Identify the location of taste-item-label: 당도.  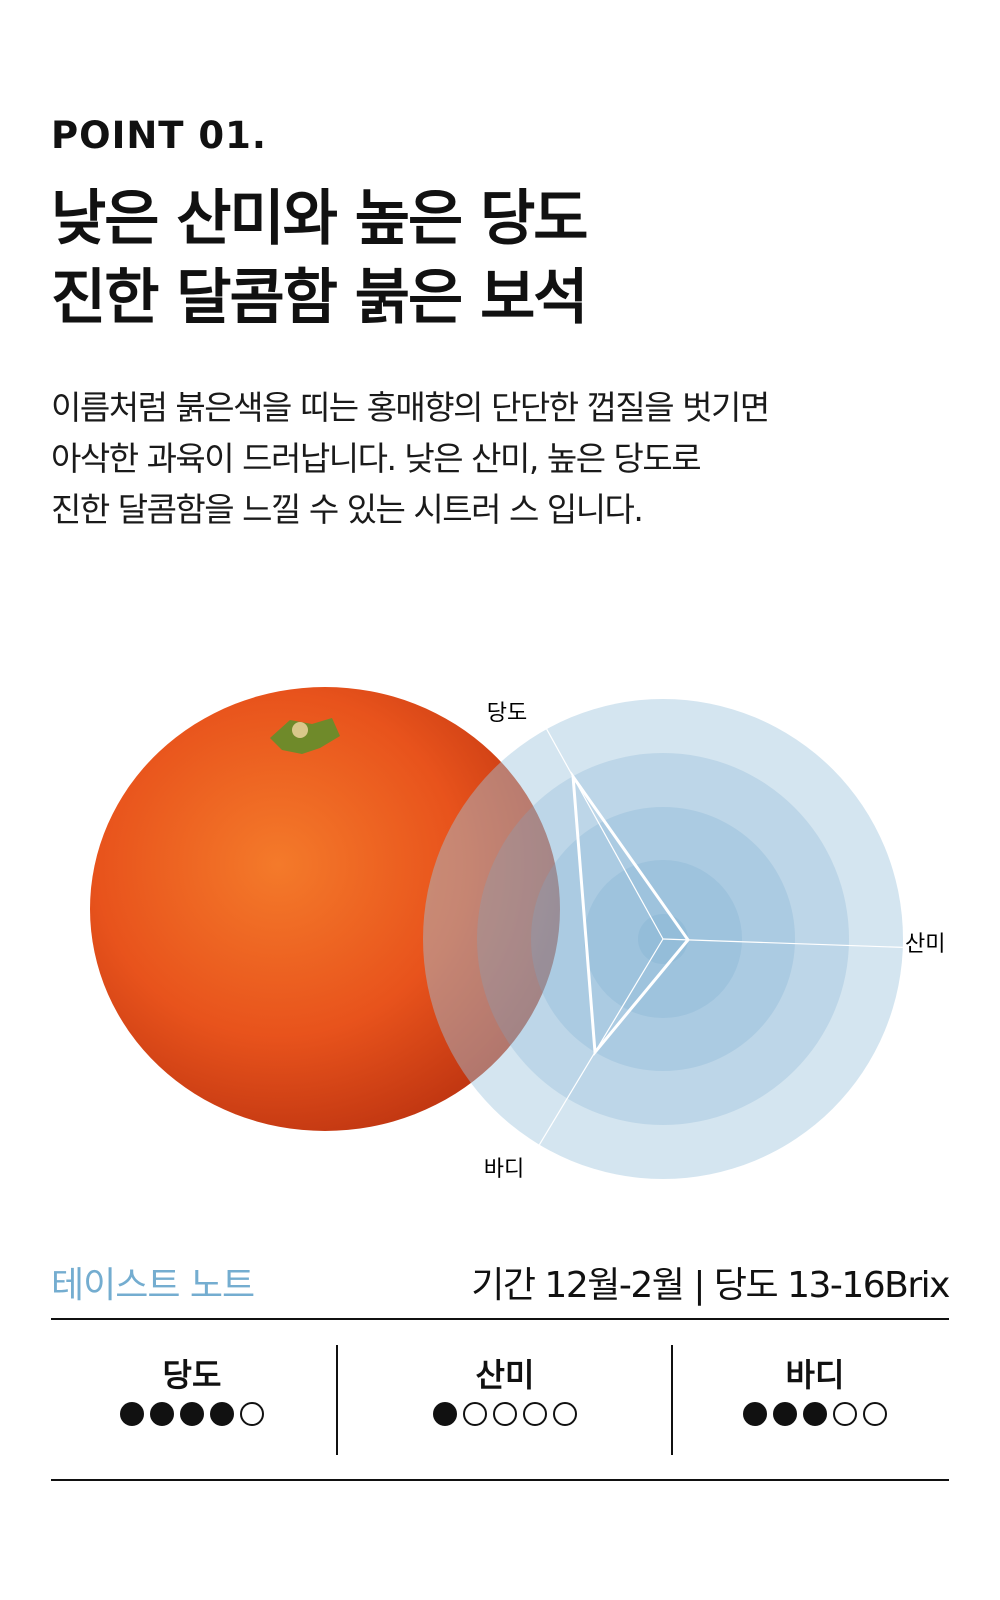
(192, 1375).